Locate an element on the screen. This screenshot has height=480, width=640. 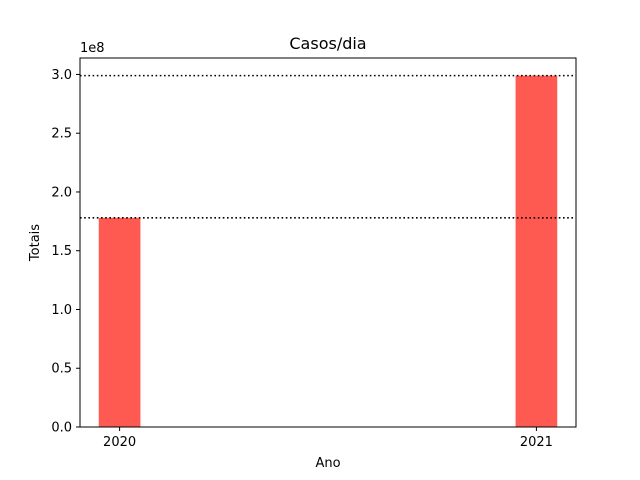
bar-2020 is located at coordinates (119, 322).